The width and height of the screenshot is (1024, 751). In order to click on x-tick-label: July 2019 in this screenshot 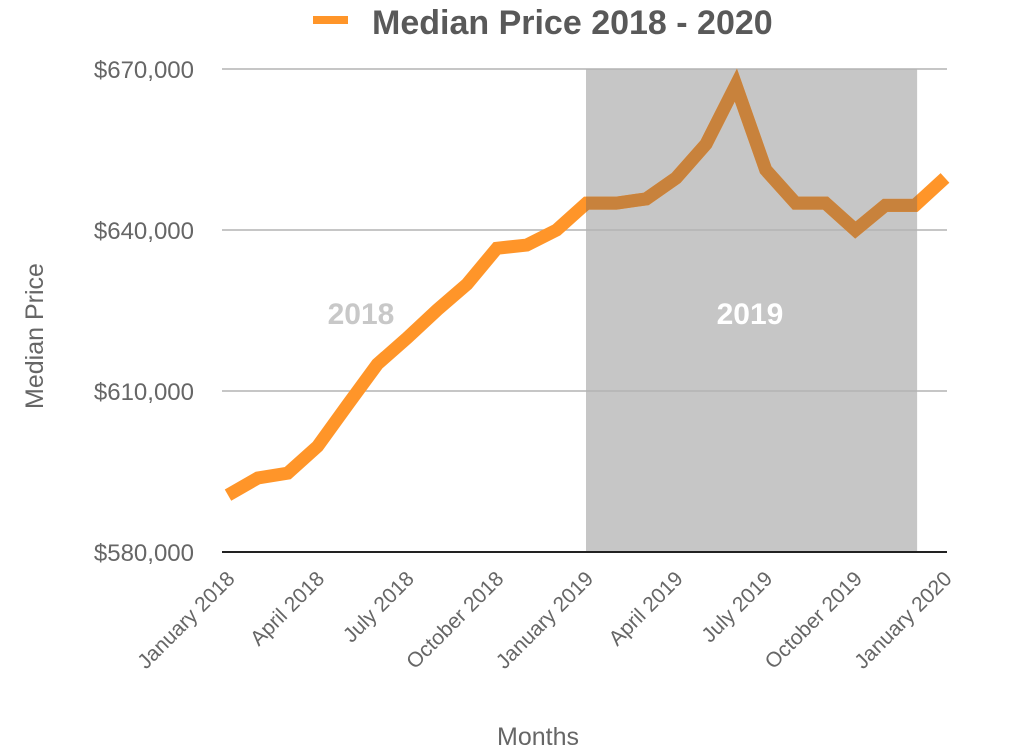, I will do `click(737, 607)`.